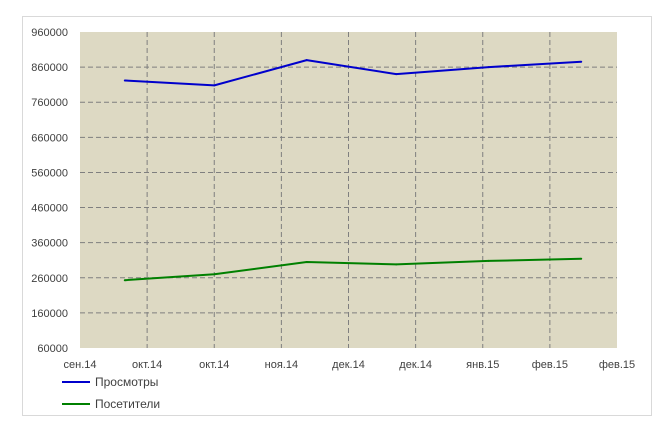 Image resolution: width=672 pixels, height=438 pixels. Describe the element at coordinates (281, 365) in the screenshot. I see `x-tick-label: ноя.14` at that location.